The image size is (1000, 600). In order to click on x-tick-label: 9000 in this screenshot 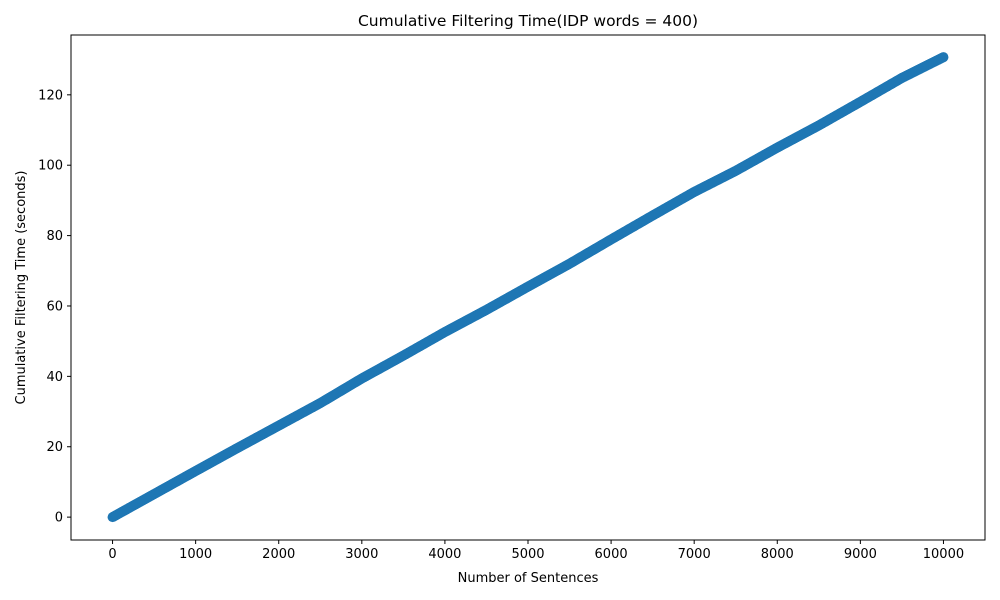, I will do `click(860, 554)`.